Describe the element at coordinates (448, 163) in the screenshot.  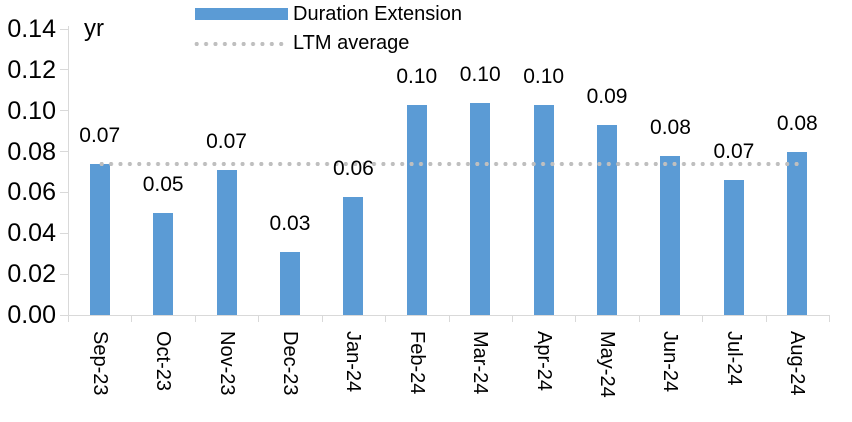
I see `ltm-average-line` at that location.